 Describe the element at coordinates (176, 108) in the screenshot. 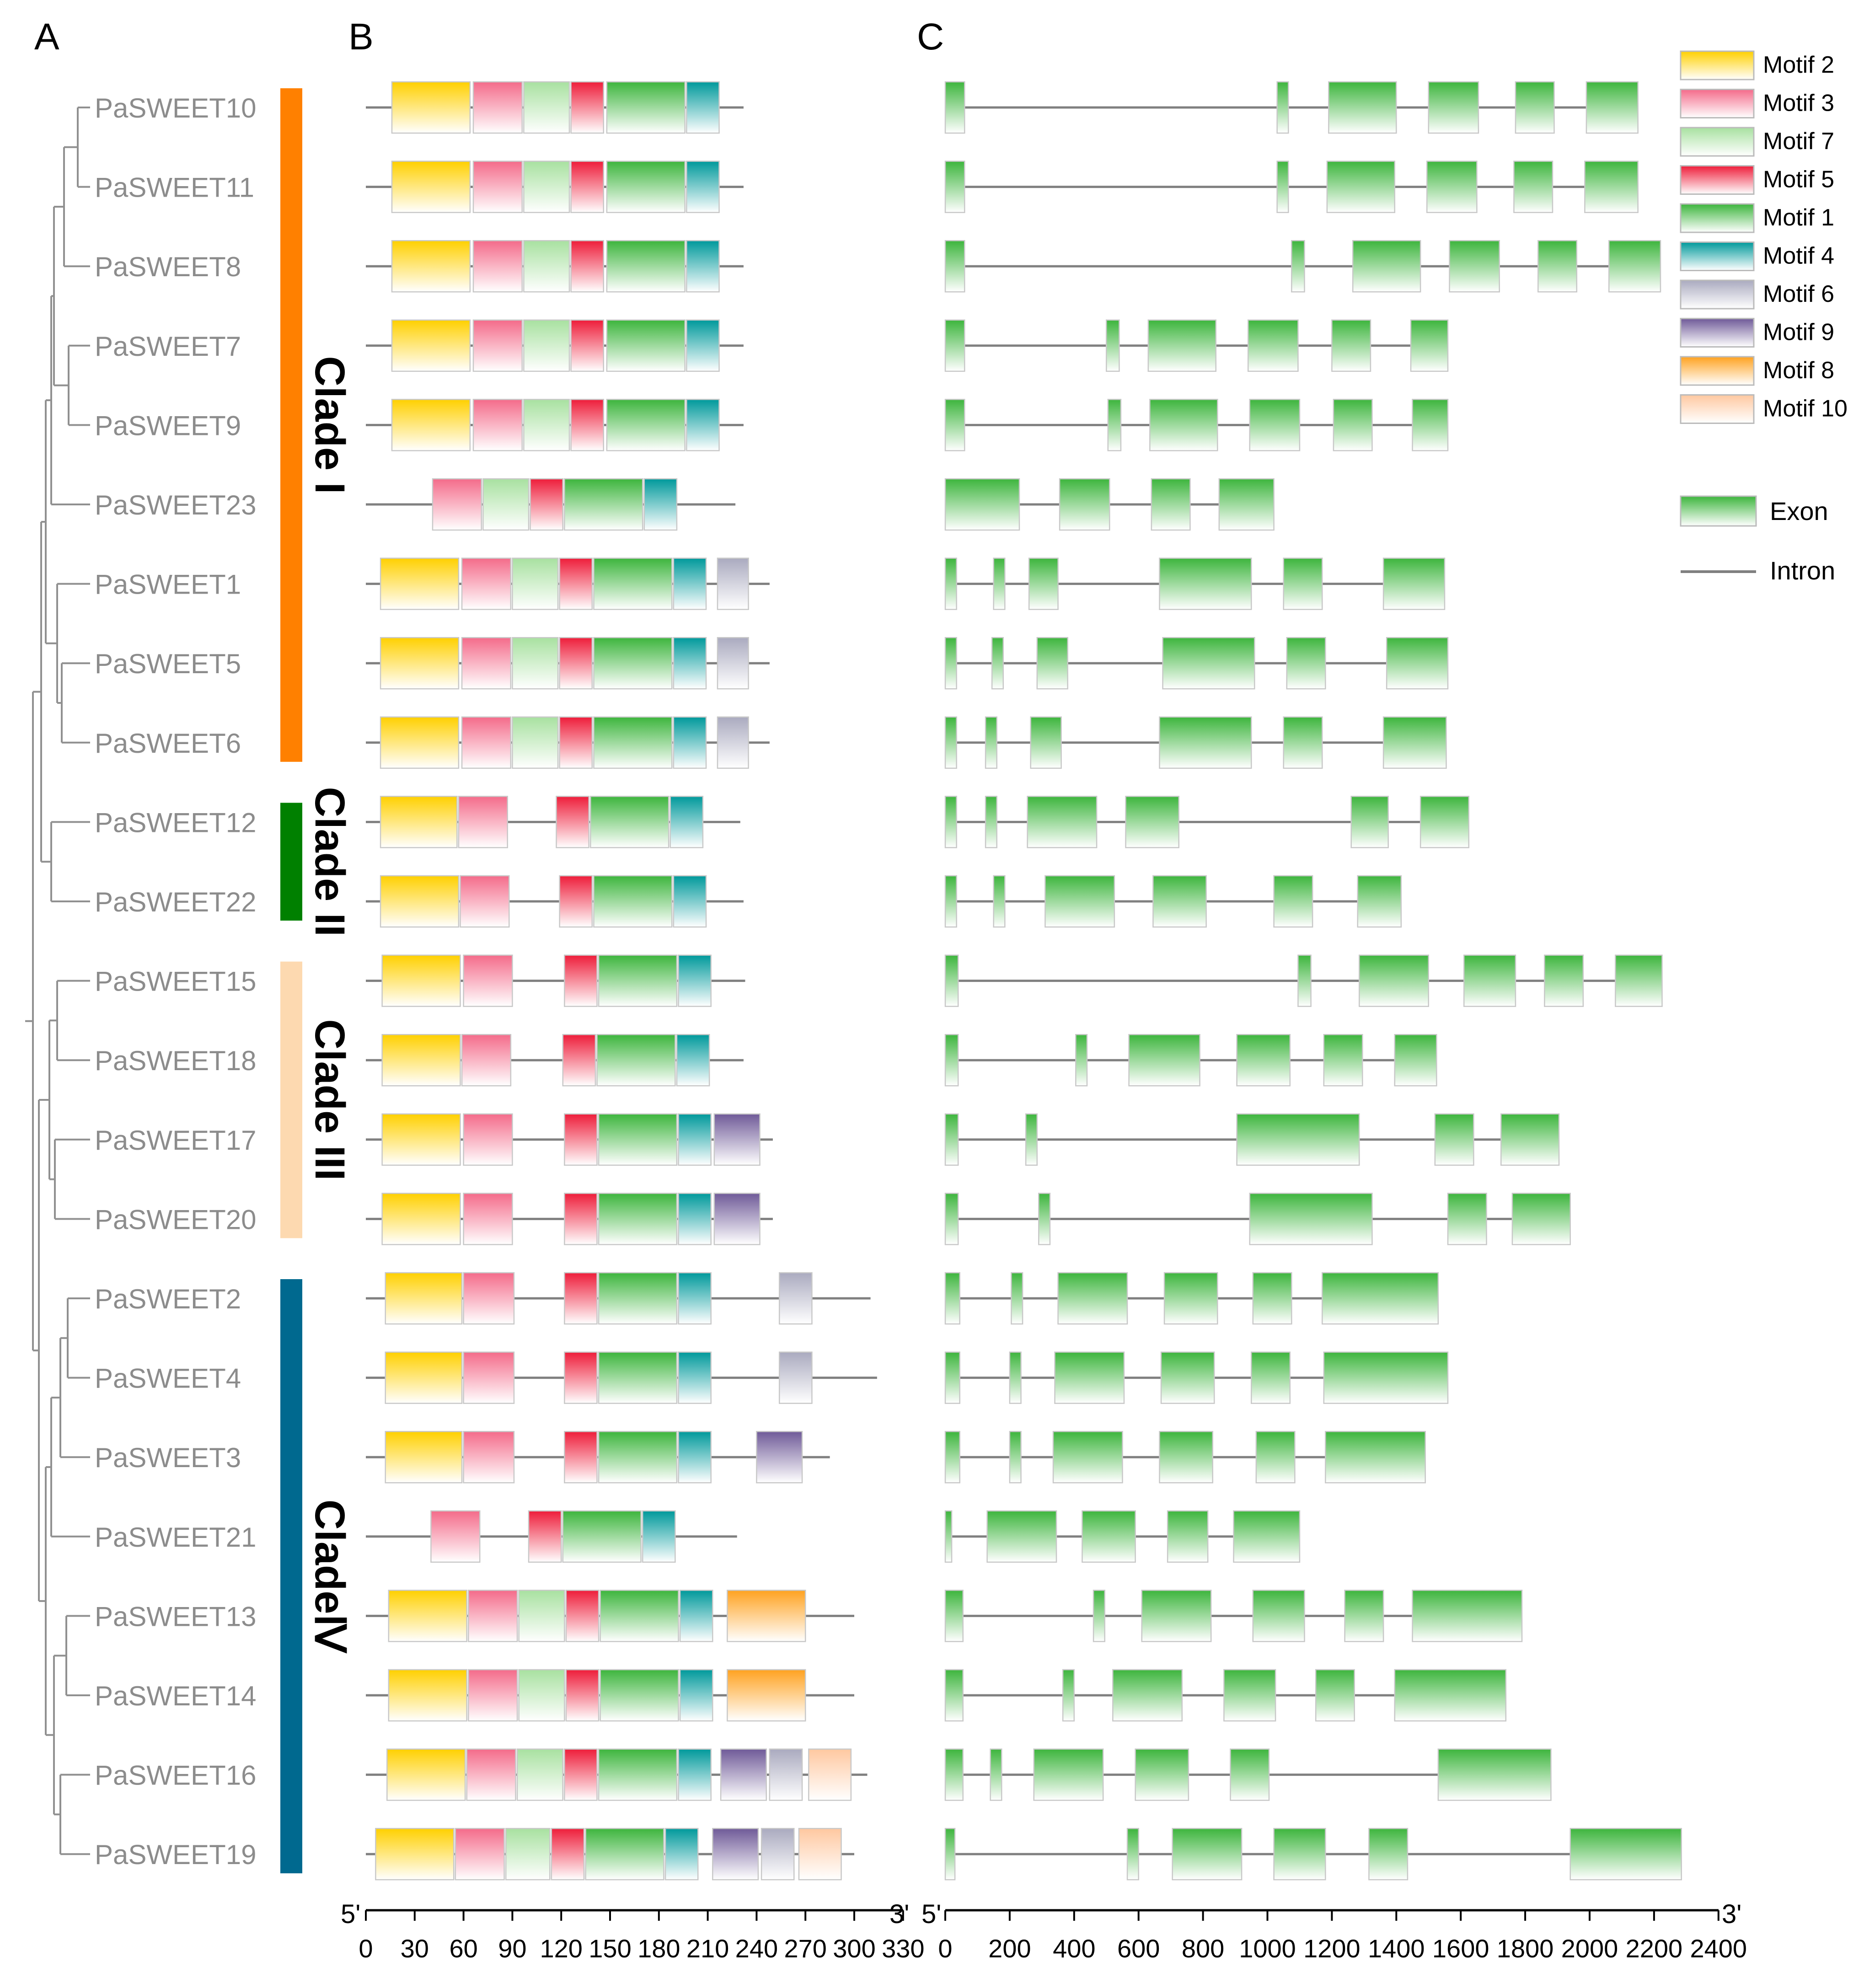

I see `gene-label-pasweet10: PaSWEET10` at that location.